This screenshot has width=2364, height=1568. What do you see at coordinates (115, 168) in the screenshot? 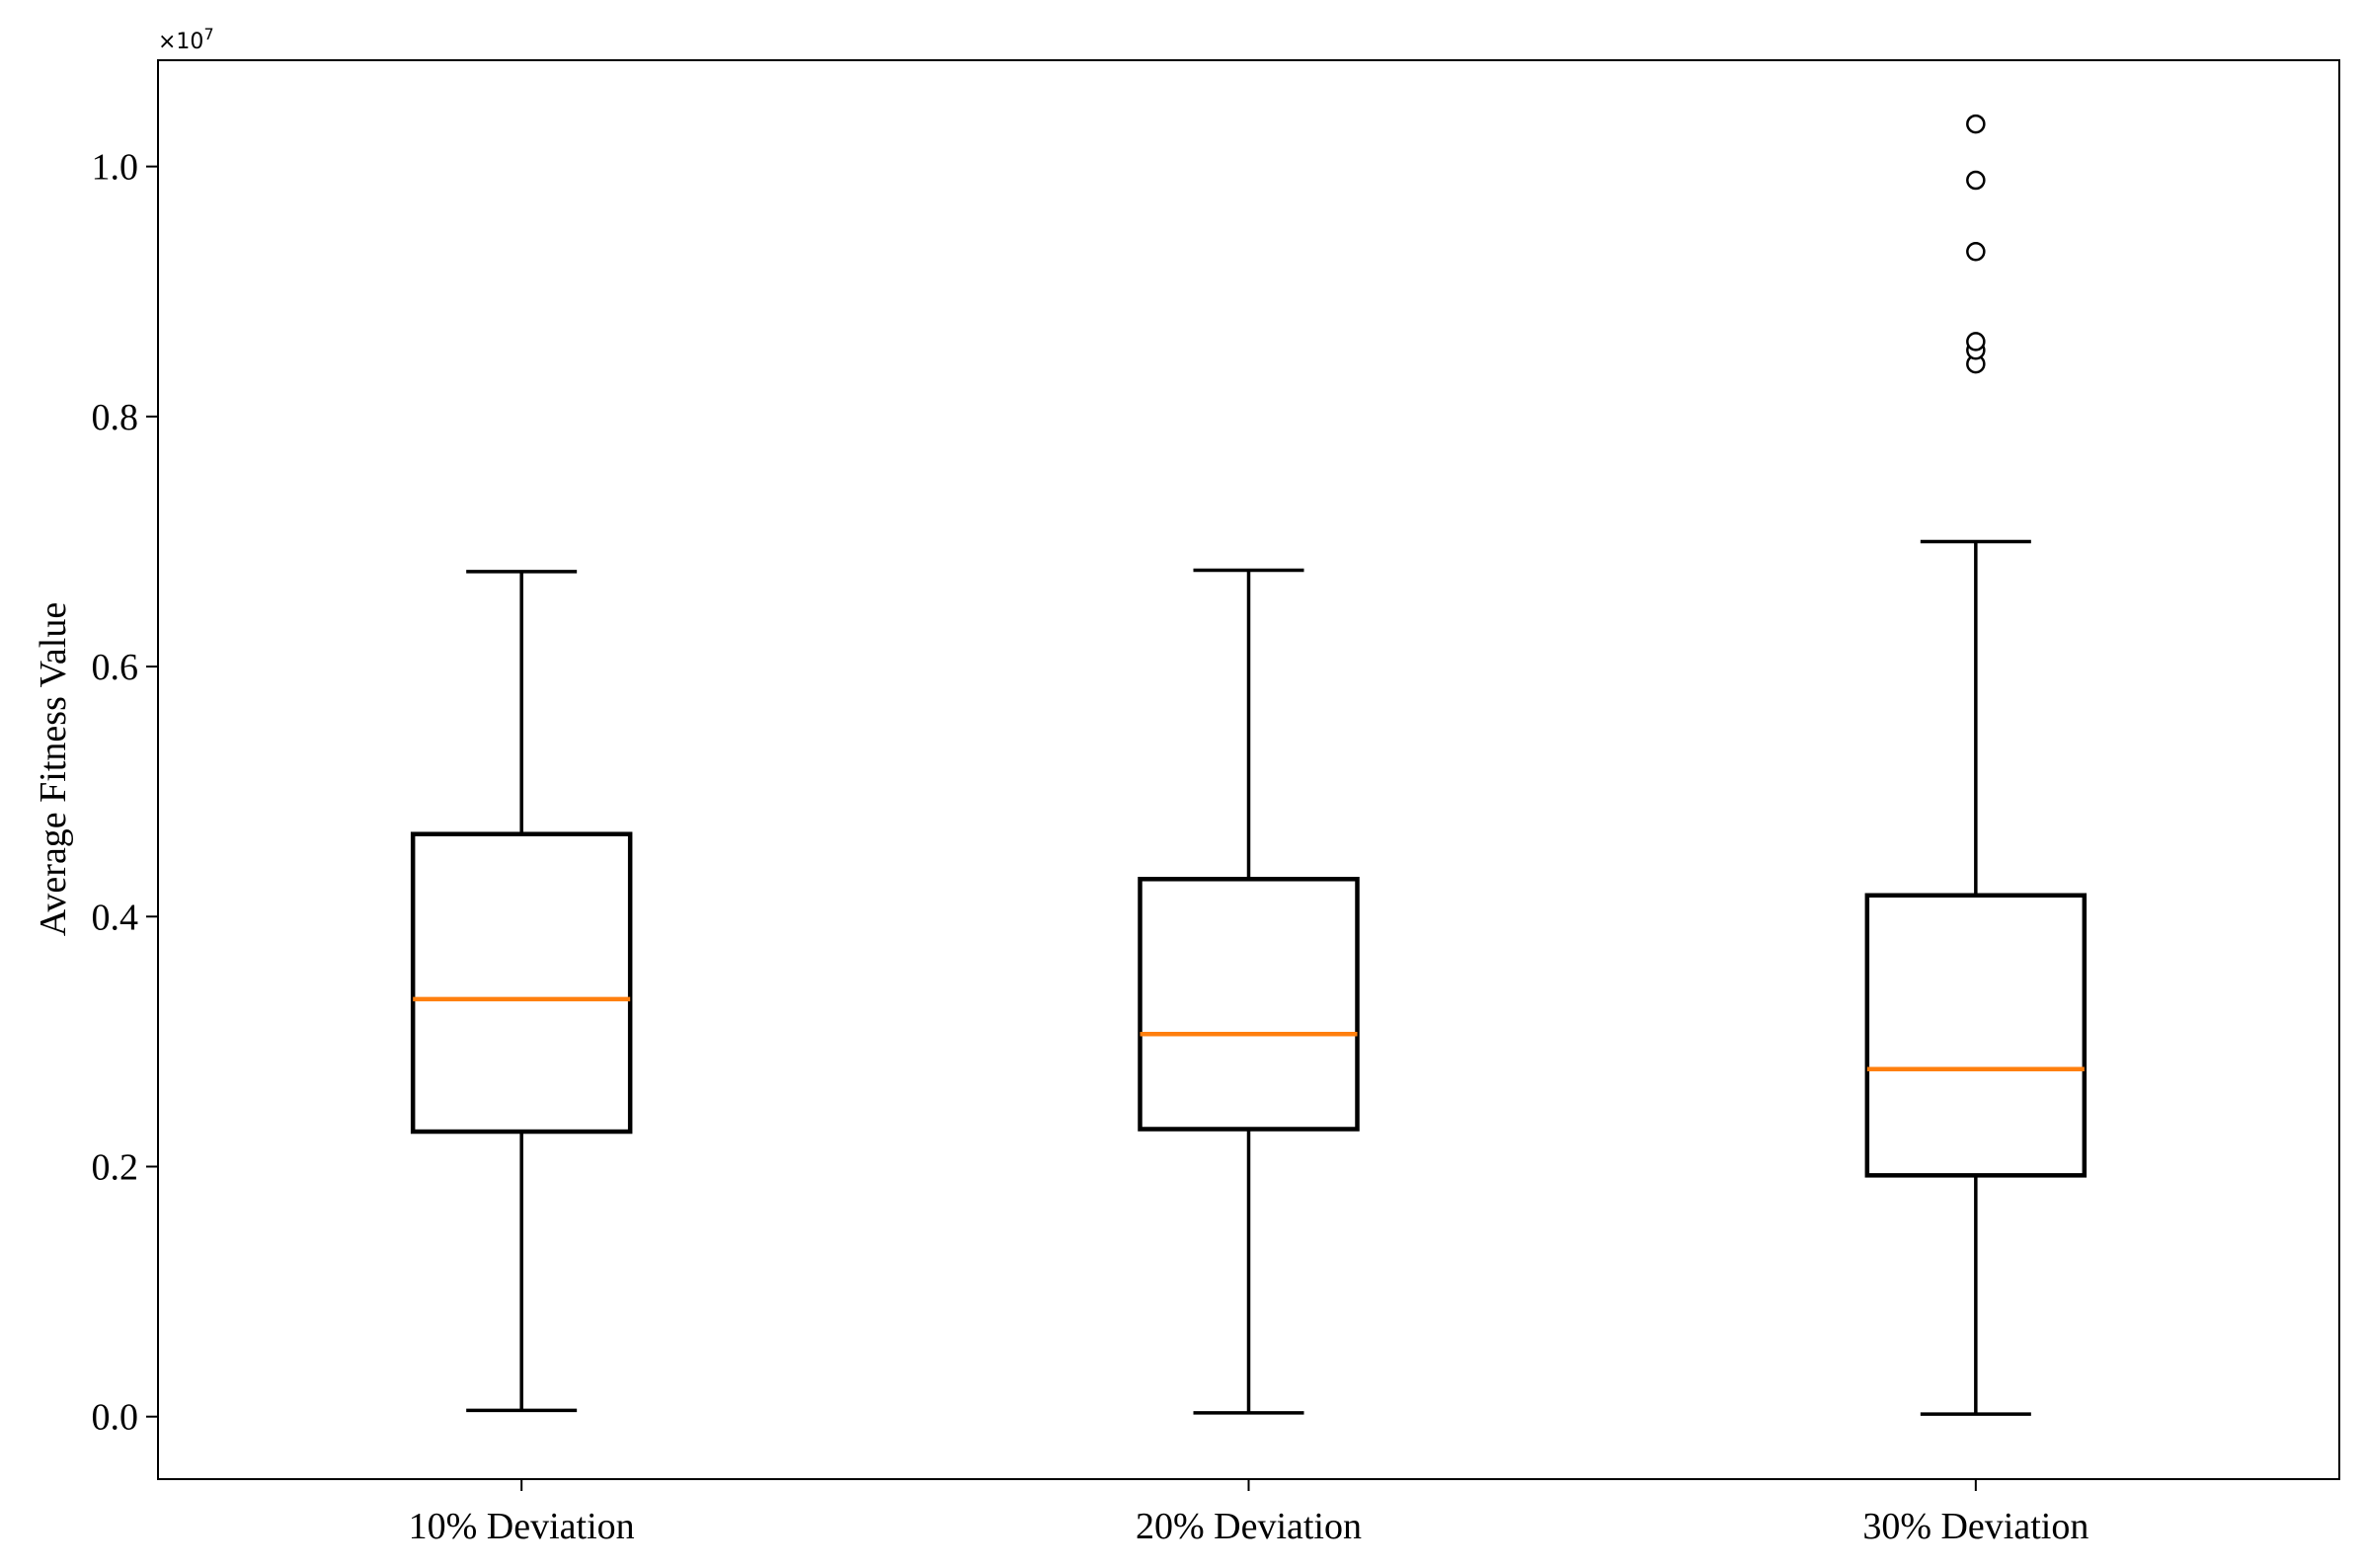
I see `y-tick-label: 1.0` at bounding box center [115, 168].